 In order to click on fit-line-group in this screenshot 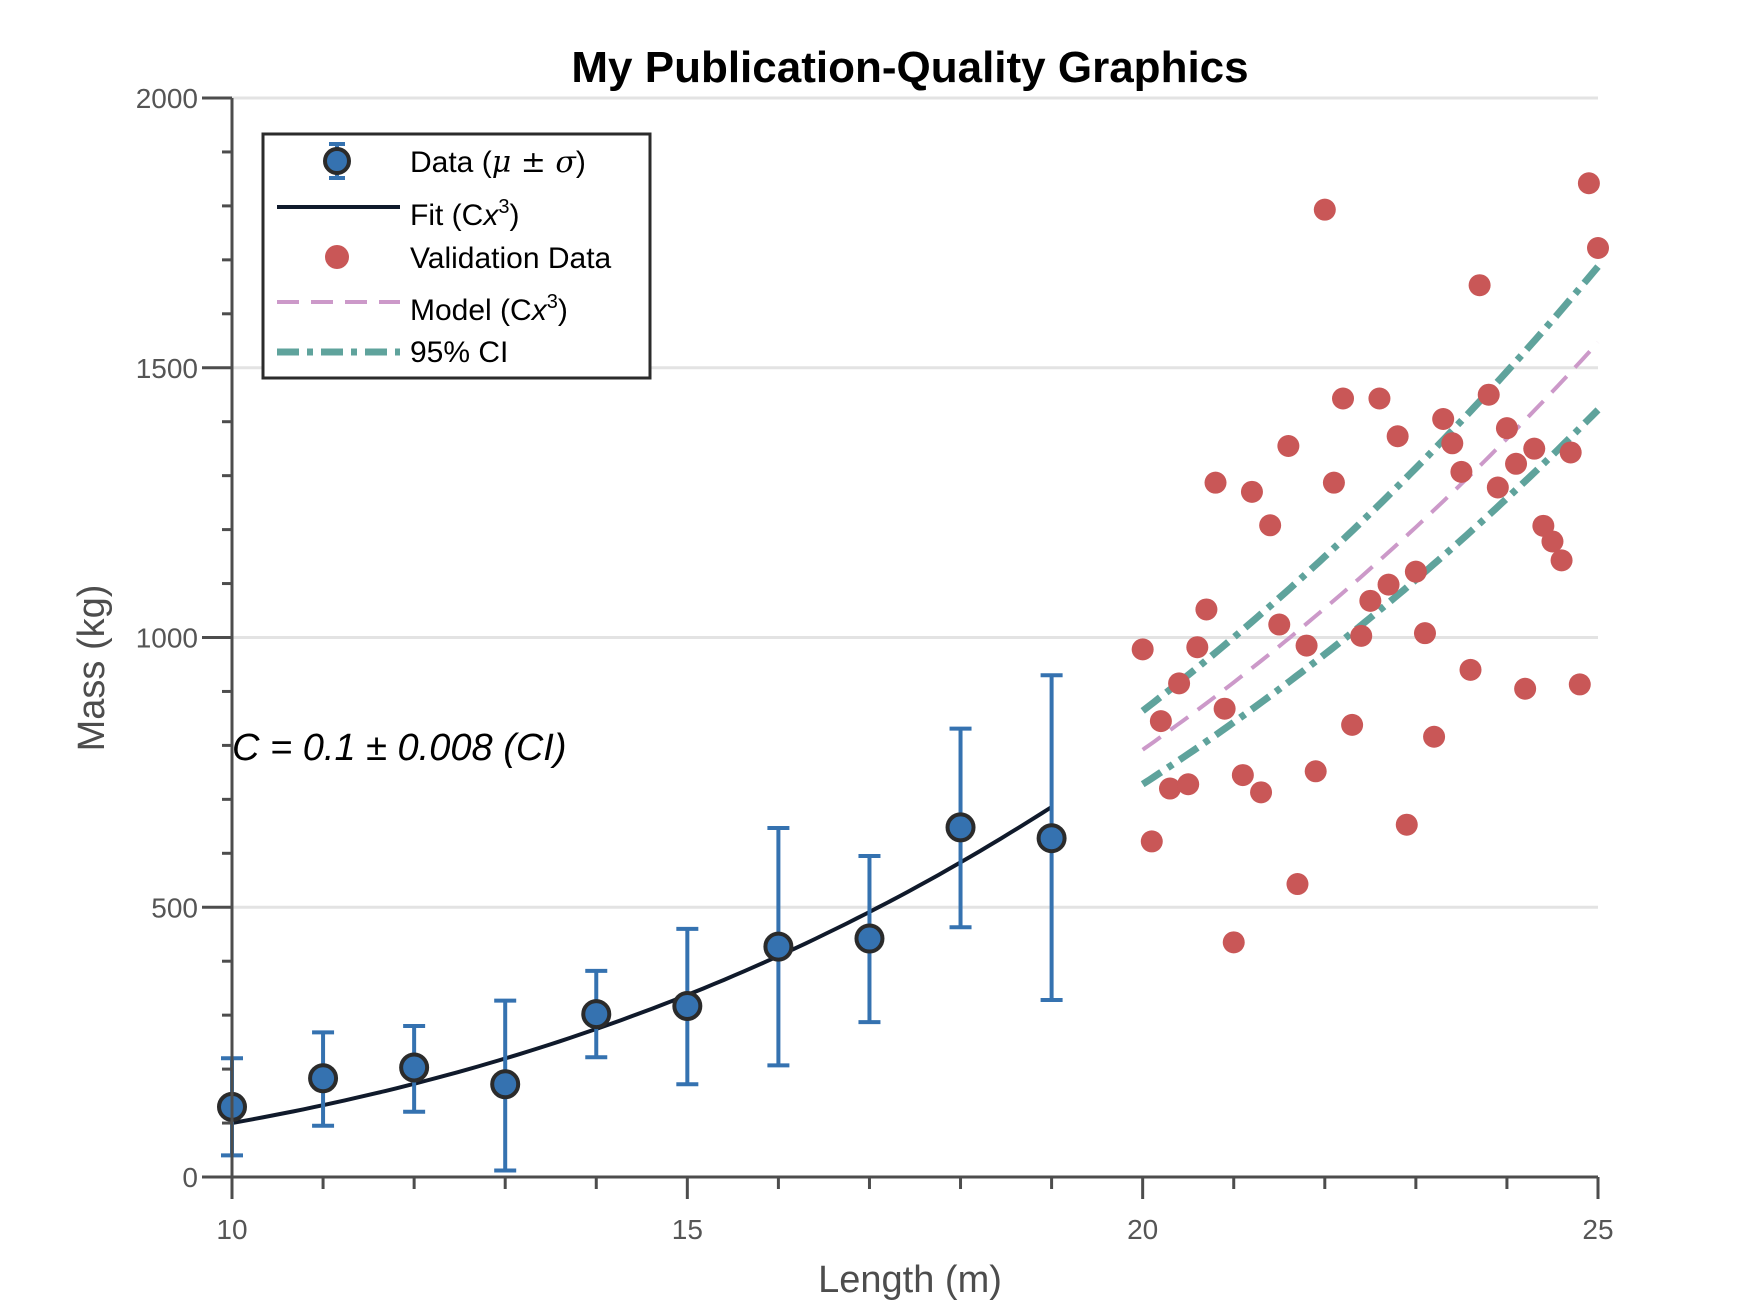, I will do `click(642, 965)`.